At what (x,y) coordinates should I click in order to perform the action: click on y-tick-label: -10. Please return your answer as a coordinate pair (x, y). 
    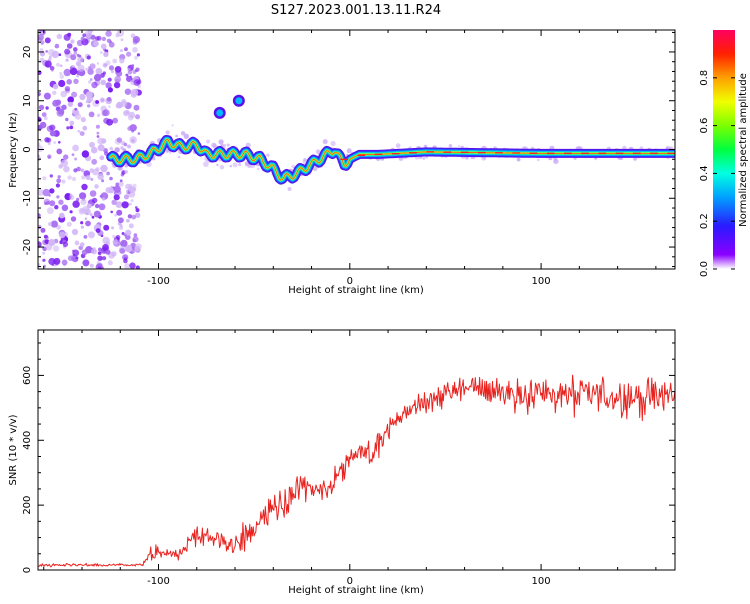
    Looking at the image, I should click on (27, 198).